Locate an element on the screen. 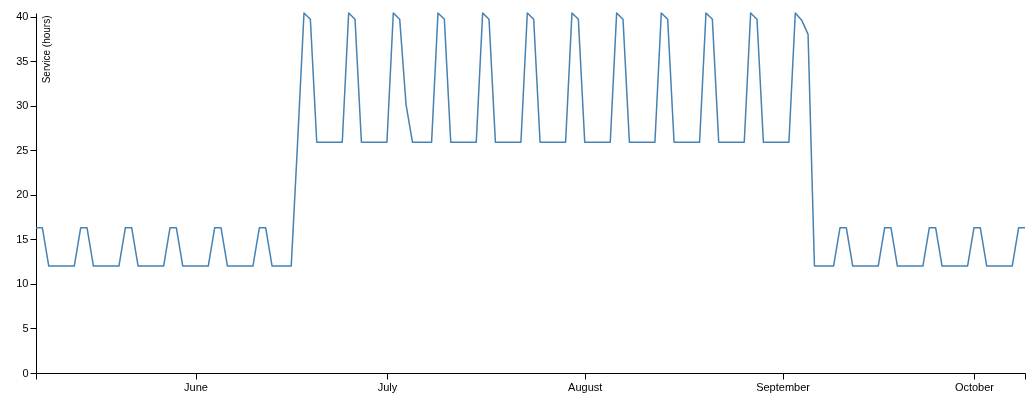 Image resolution: width=1035 pixels, height=399 pixels. x-tick-label: September is located at coordinates (783, 386).